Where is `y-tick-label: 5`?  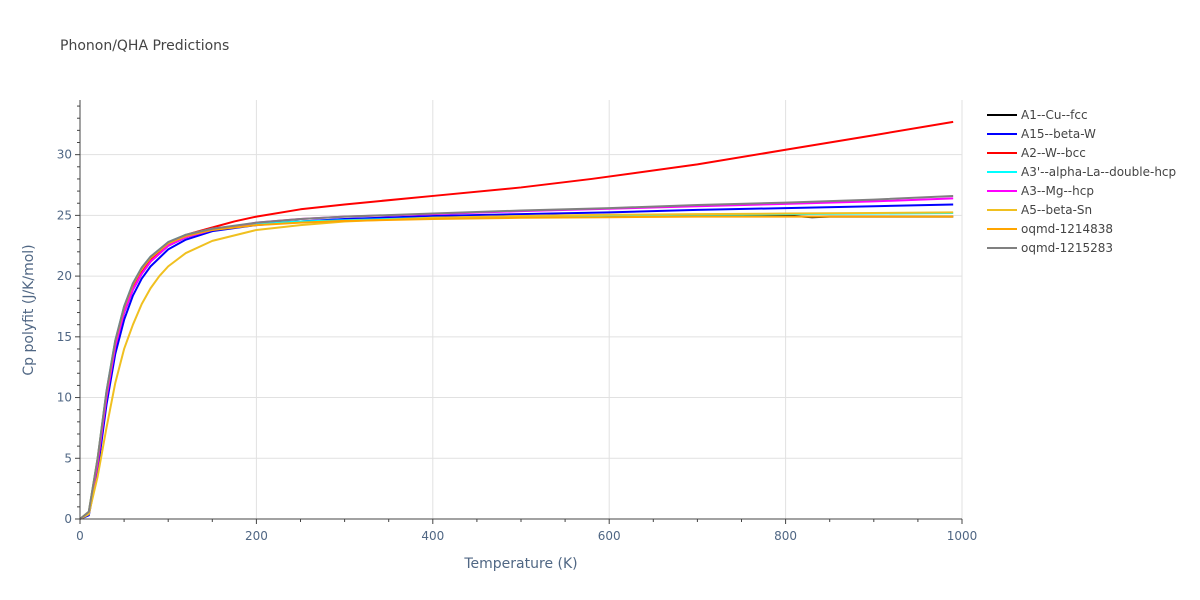 y-tick-label: 5 is located at coordinates (68, 458).